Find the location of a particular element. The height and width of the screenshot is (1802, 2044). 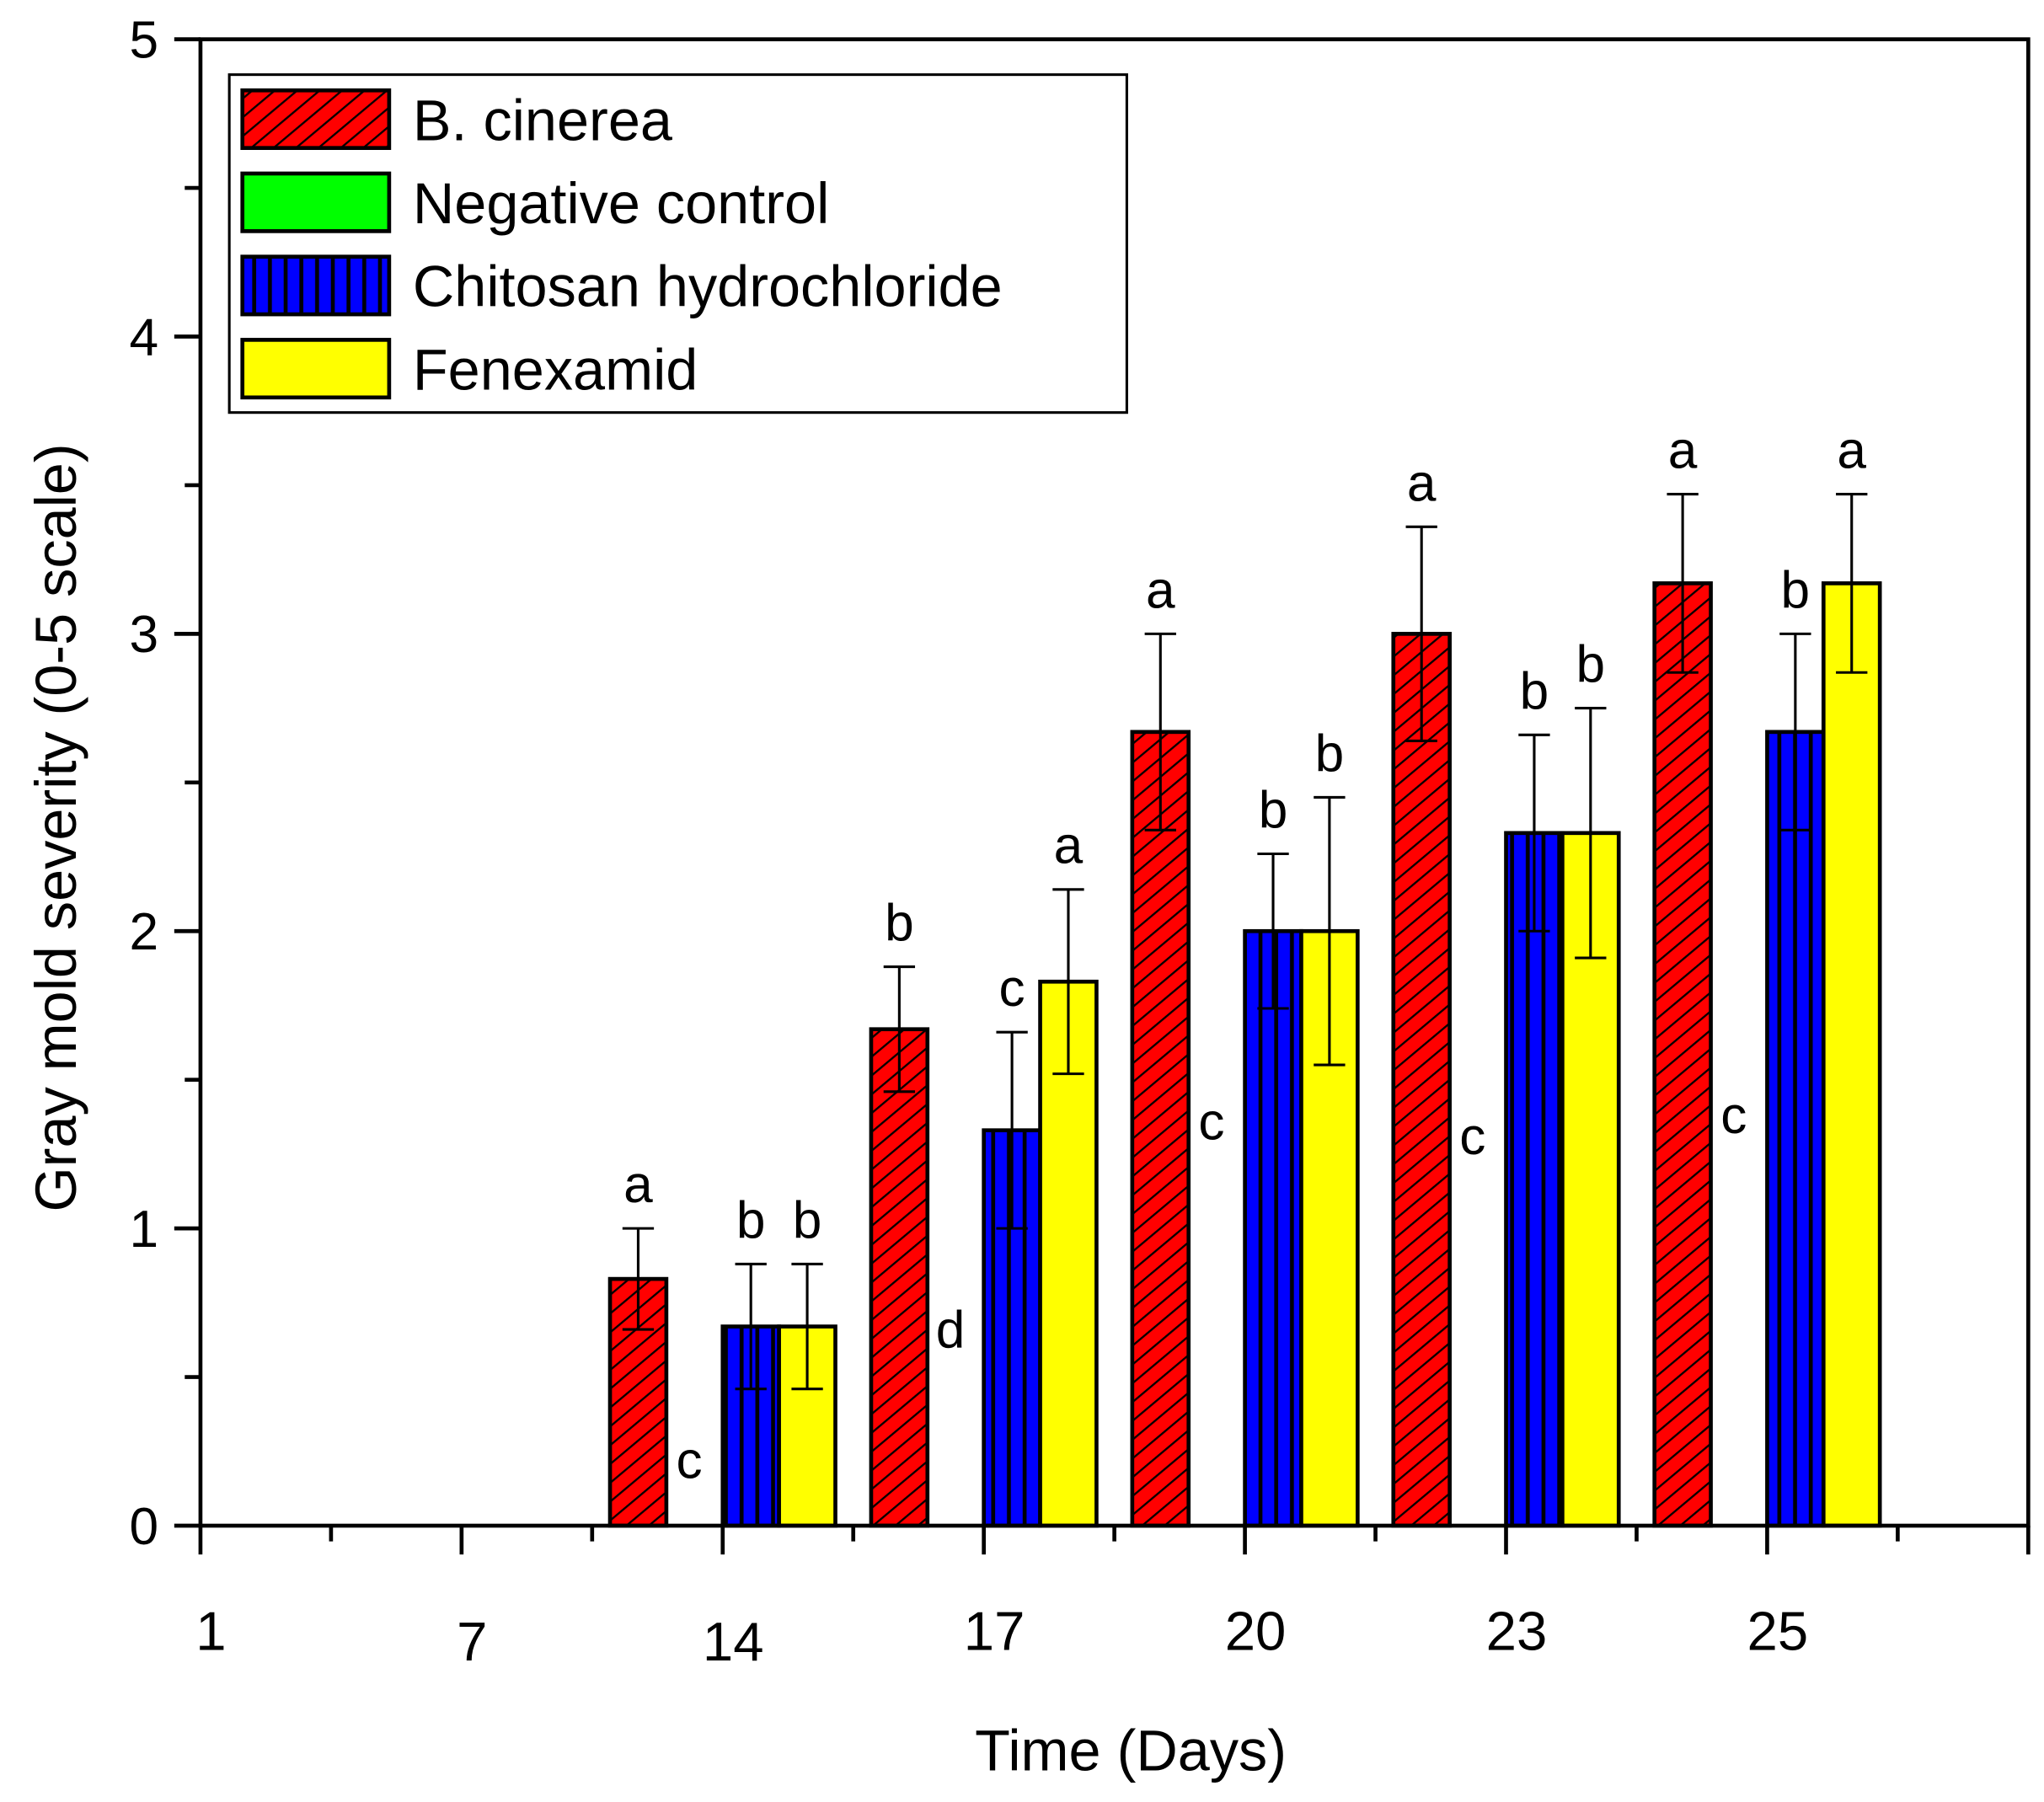

x-tick-label: 14 is located at coordinates (733, 1641).